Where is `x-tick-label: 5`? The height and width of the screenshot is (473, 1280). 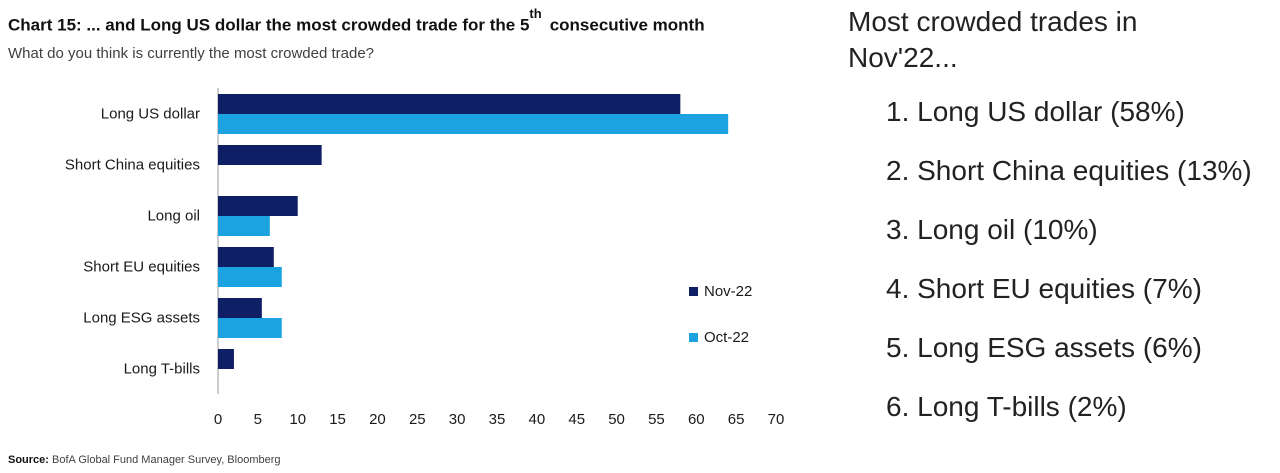 x-tick-label: 5 is located at coordinates (258, 419).